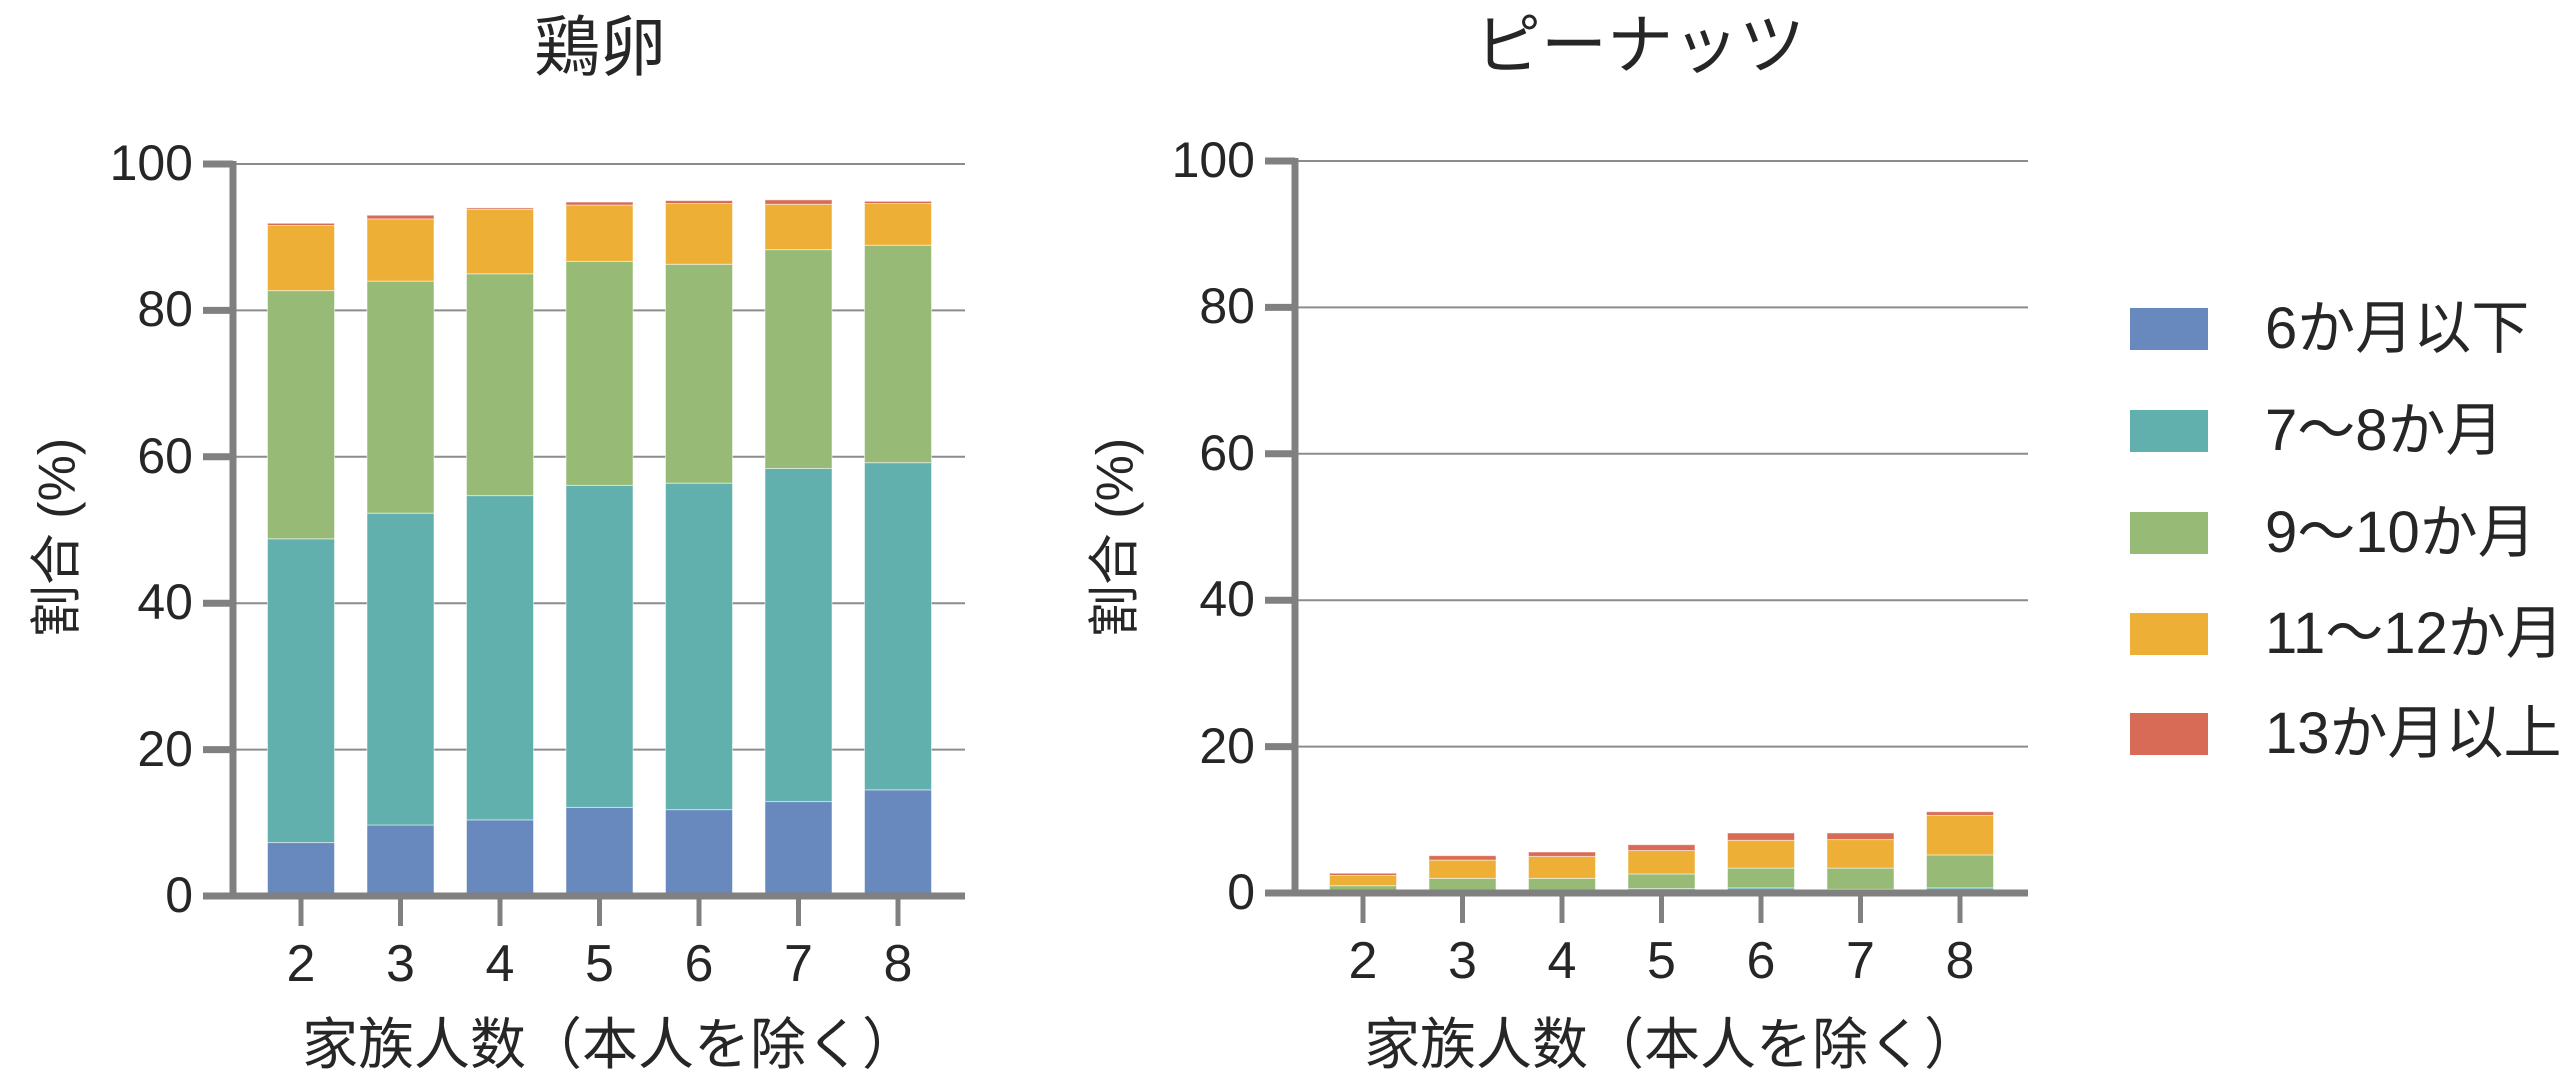 The width and height of the screenshot is (2574, 1081). Describe the element at coordinates (2397, 328) in the screenshot. I see `legend-label: 6か月以下` at that location.